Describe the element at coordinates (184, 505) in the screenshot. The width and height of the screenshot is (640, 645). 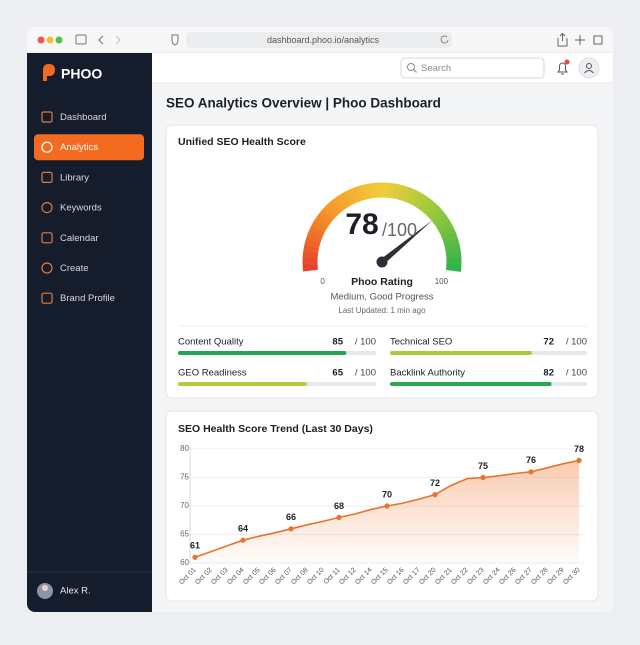
I see `y-tick-label: 70` at that location.